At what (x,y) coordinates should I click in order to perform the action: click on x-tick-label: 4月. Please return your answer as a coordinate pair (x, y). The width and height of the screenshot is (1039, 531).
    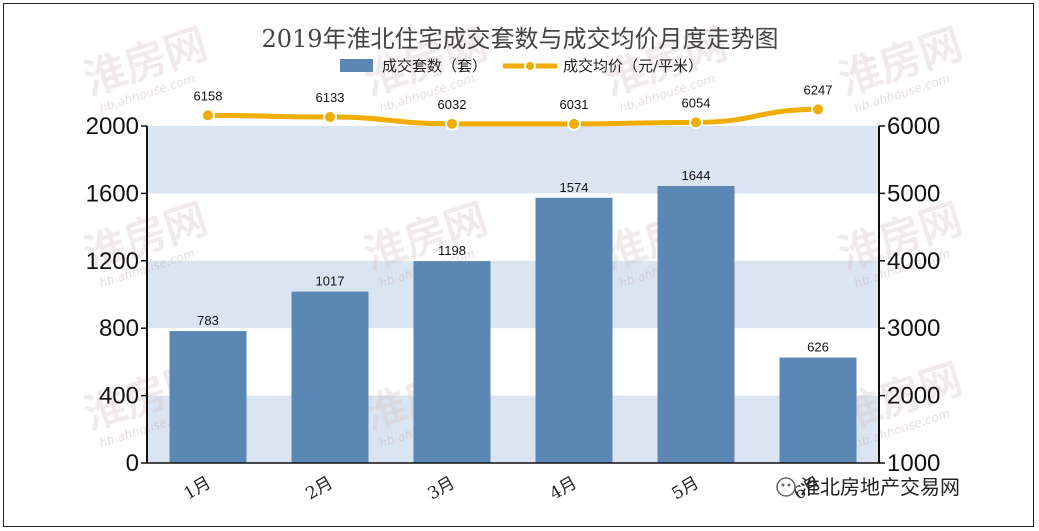
    Looking at the image, I should click on (563, 488).